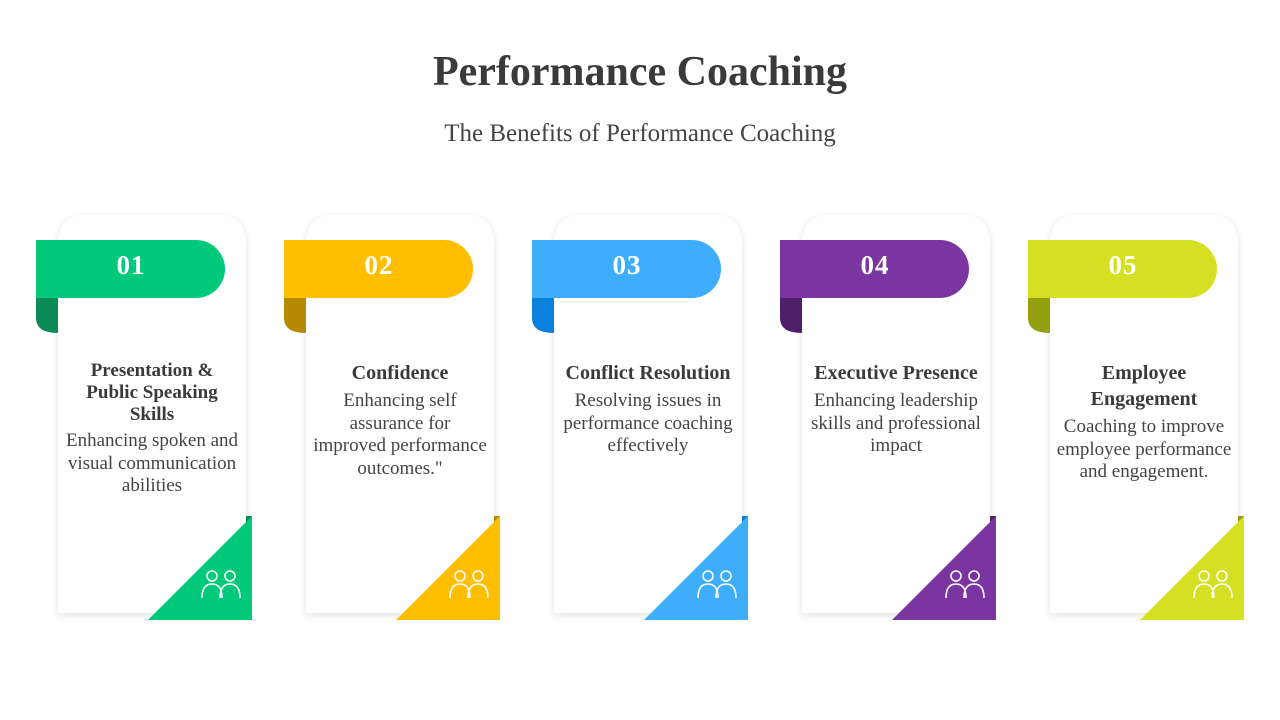  What do you see at coordinates (896, 373) in the screenshot?
I see `card-title: Executive Presence` at bounding box center [896, 373].